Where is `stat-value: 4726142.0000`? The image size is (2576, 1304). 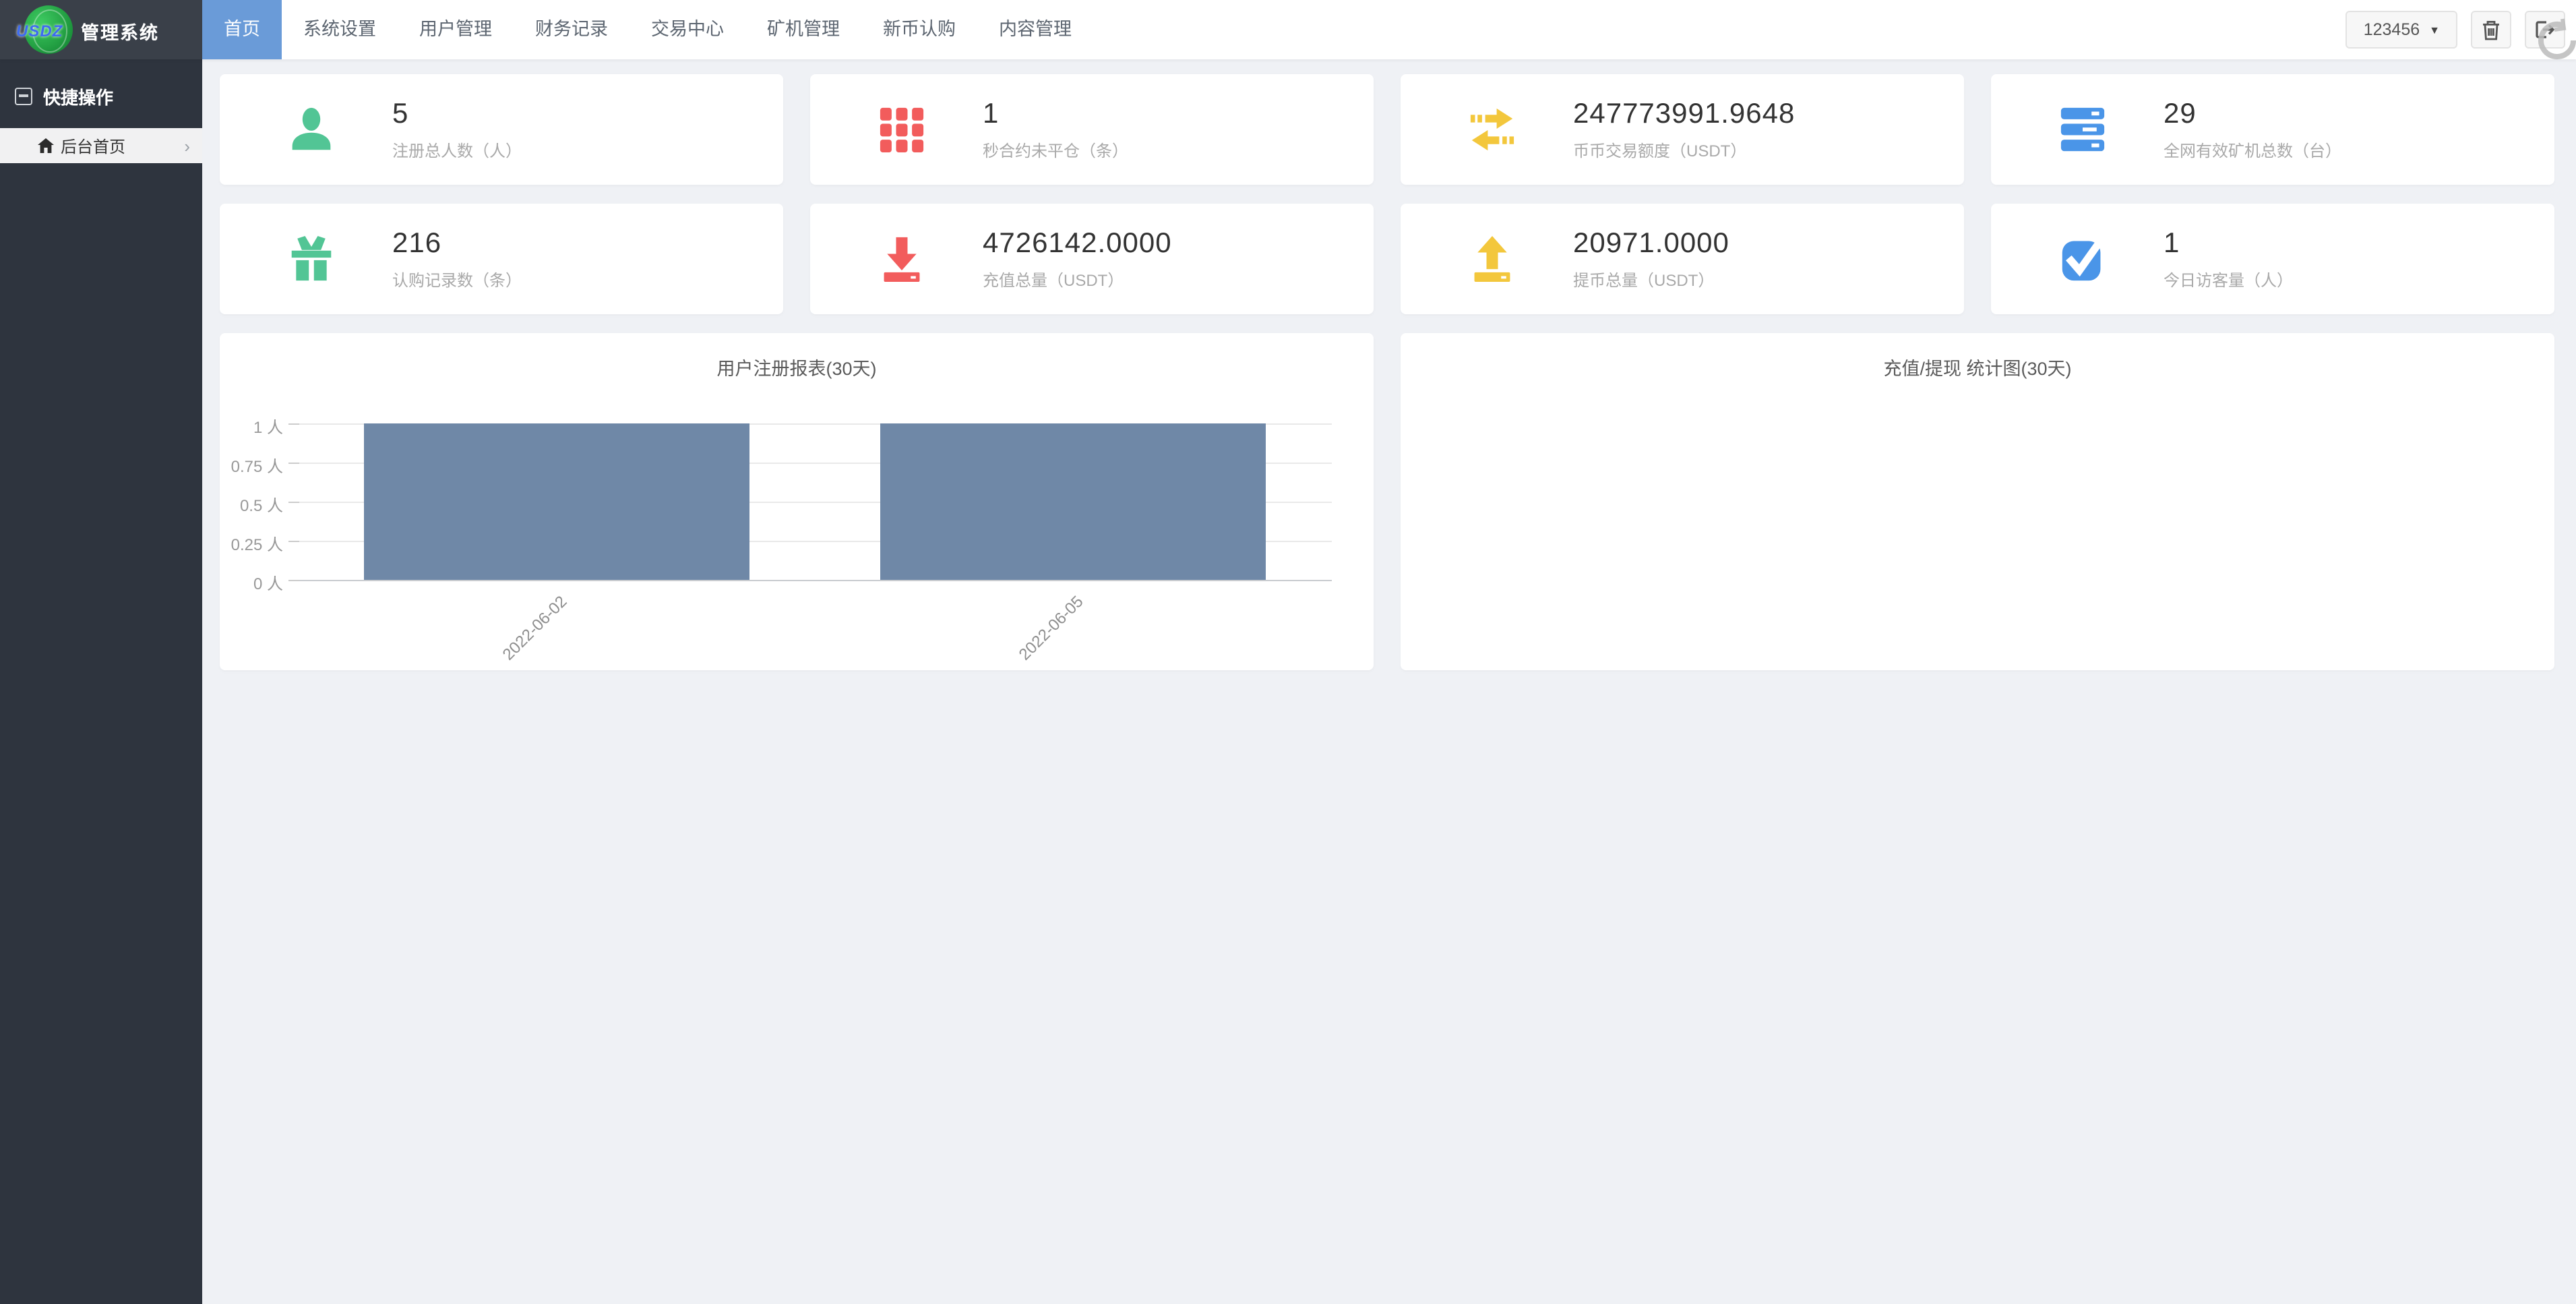
stat-value: 4726142.0000 is located at coordinates (1077, 242).